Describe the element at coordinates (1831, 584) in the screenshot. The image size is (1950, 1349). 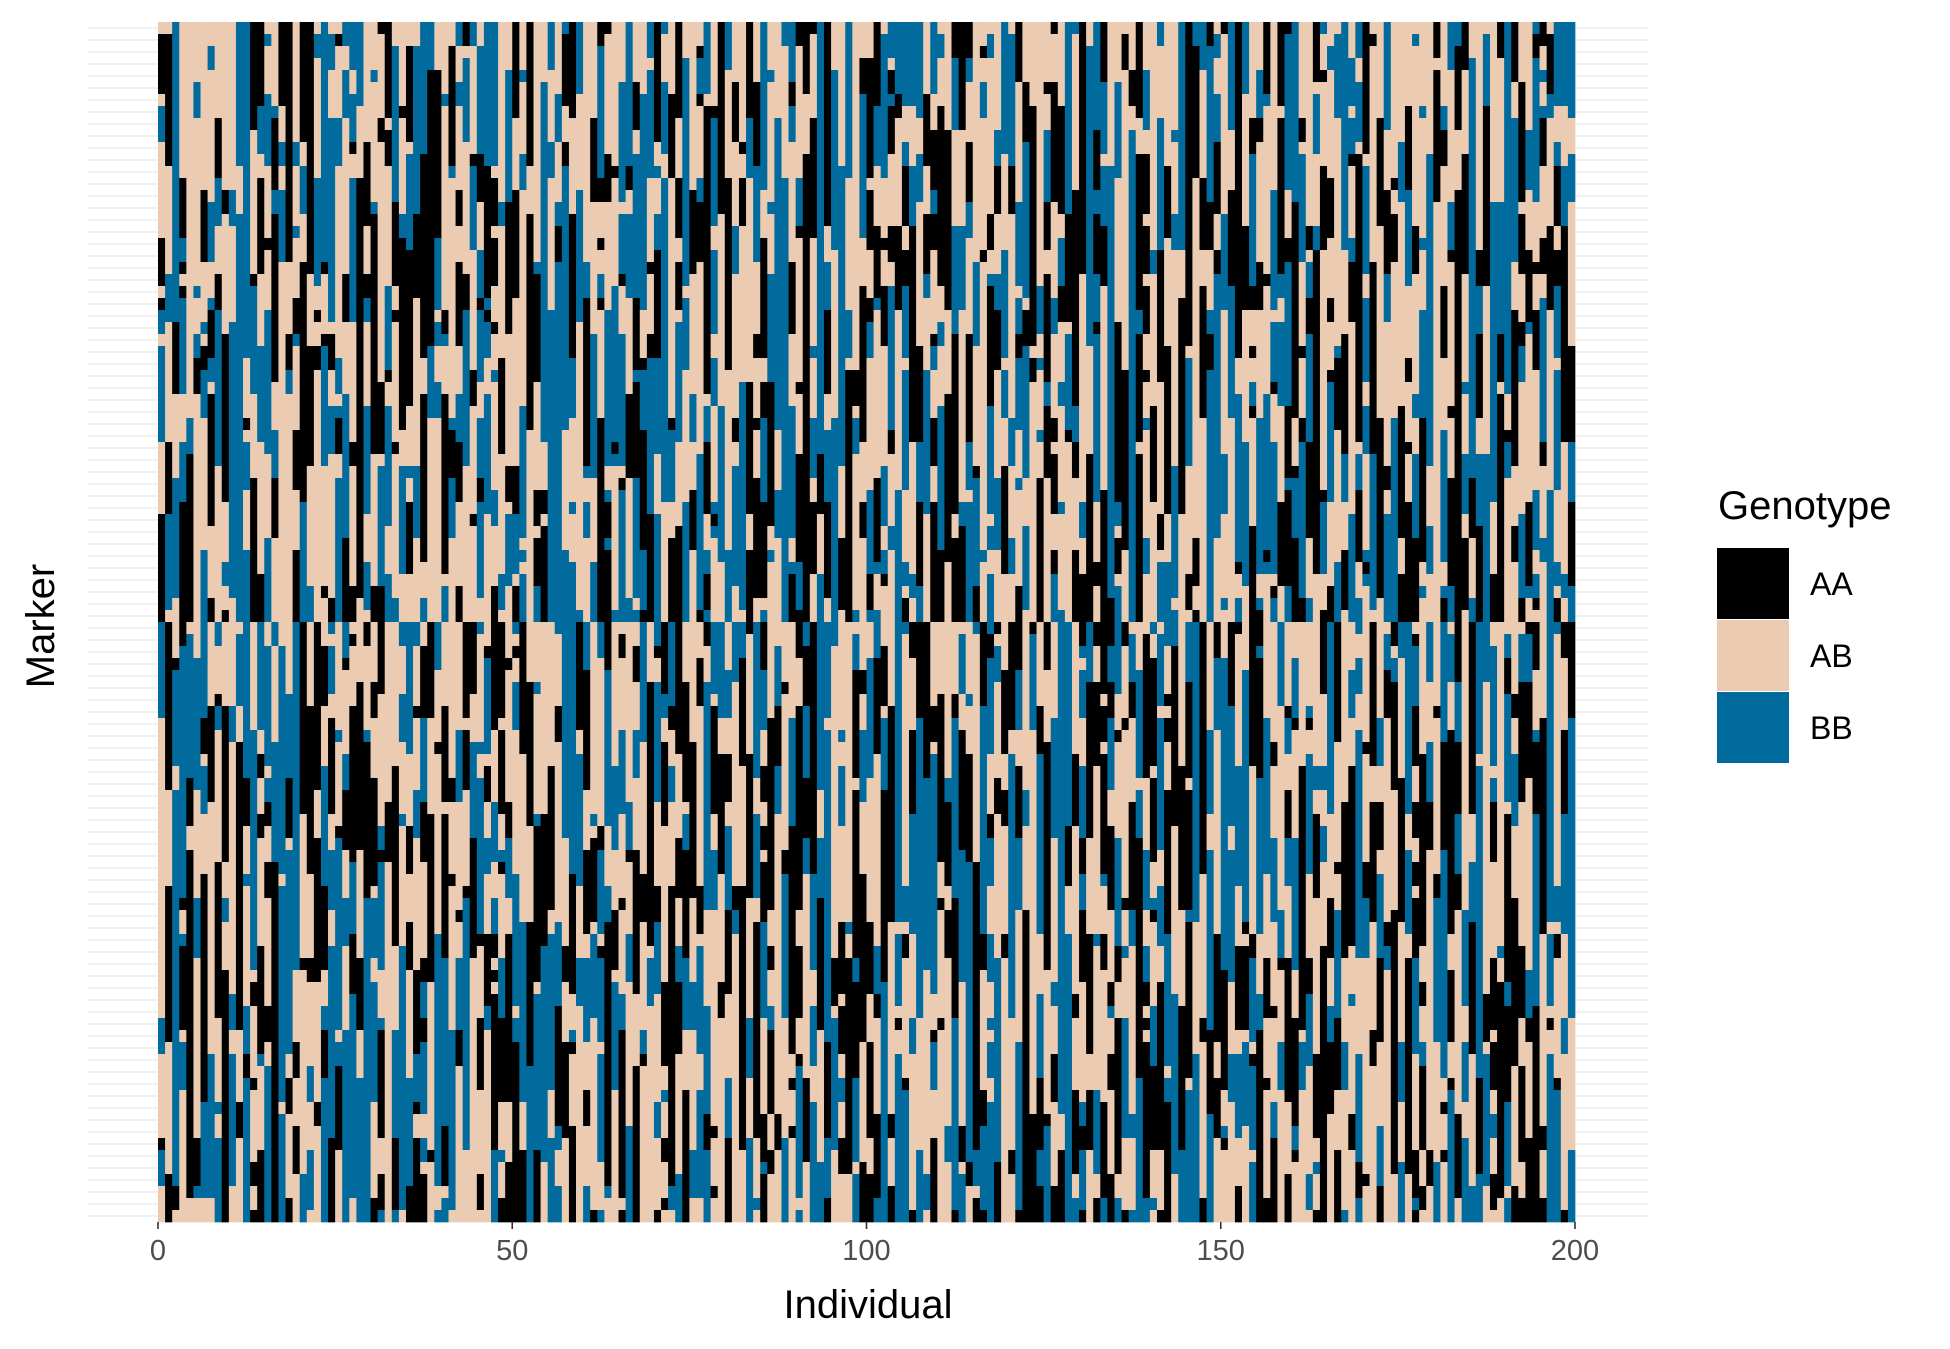
I see `legend-label-aa: AA` at that location.